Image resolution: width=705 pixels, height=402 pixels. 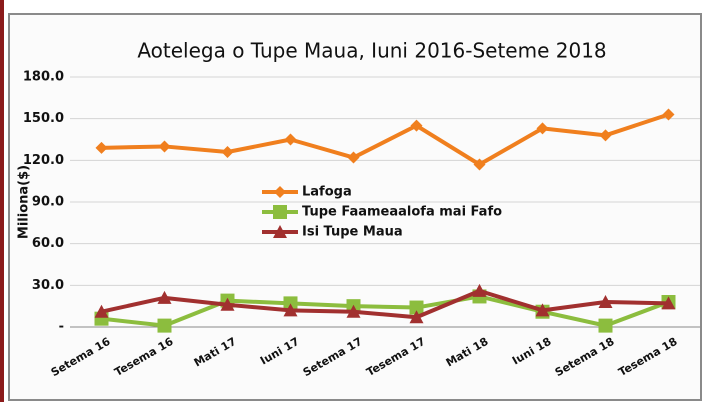 I want to click on page-edge, so click(x=2, y=201).